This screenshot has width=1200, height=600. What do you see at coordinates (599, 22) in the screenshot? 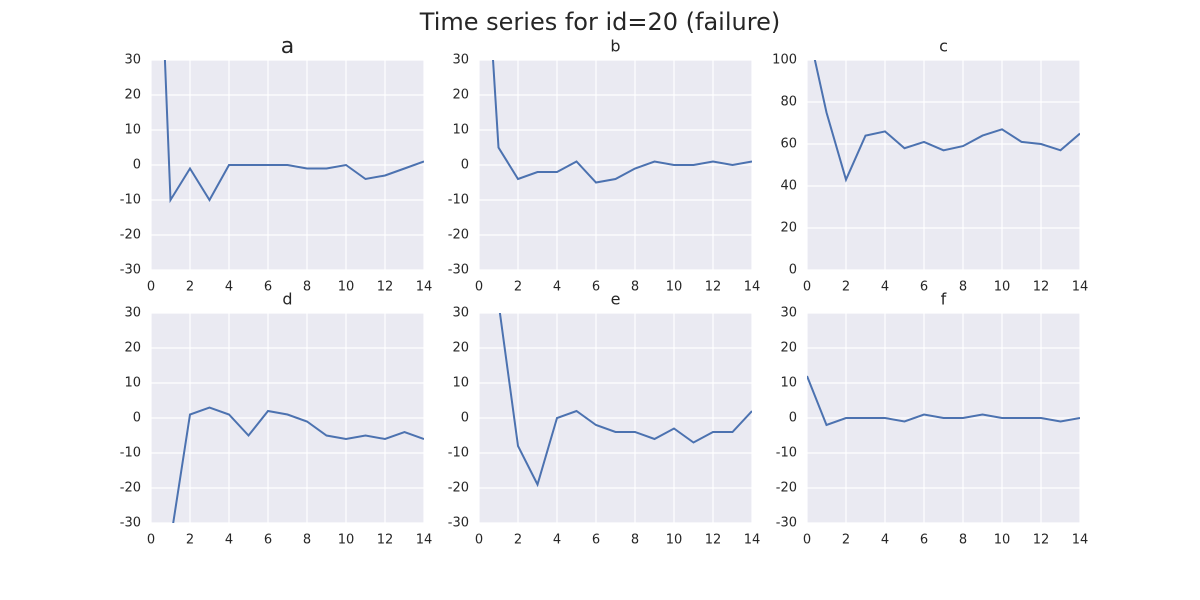
I see `figure-title: Time series for id=20 (failure)` at bounding box center [599, 22].